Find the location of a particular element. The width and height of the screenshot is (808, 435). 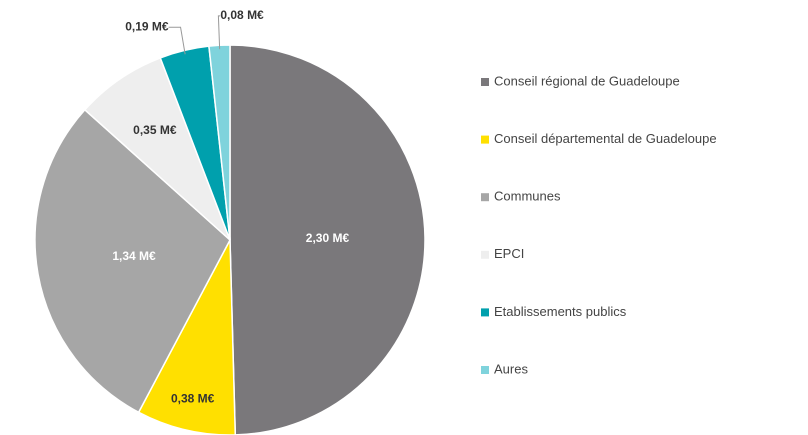

legend-label: Communes is located at coordinates (527, 196).